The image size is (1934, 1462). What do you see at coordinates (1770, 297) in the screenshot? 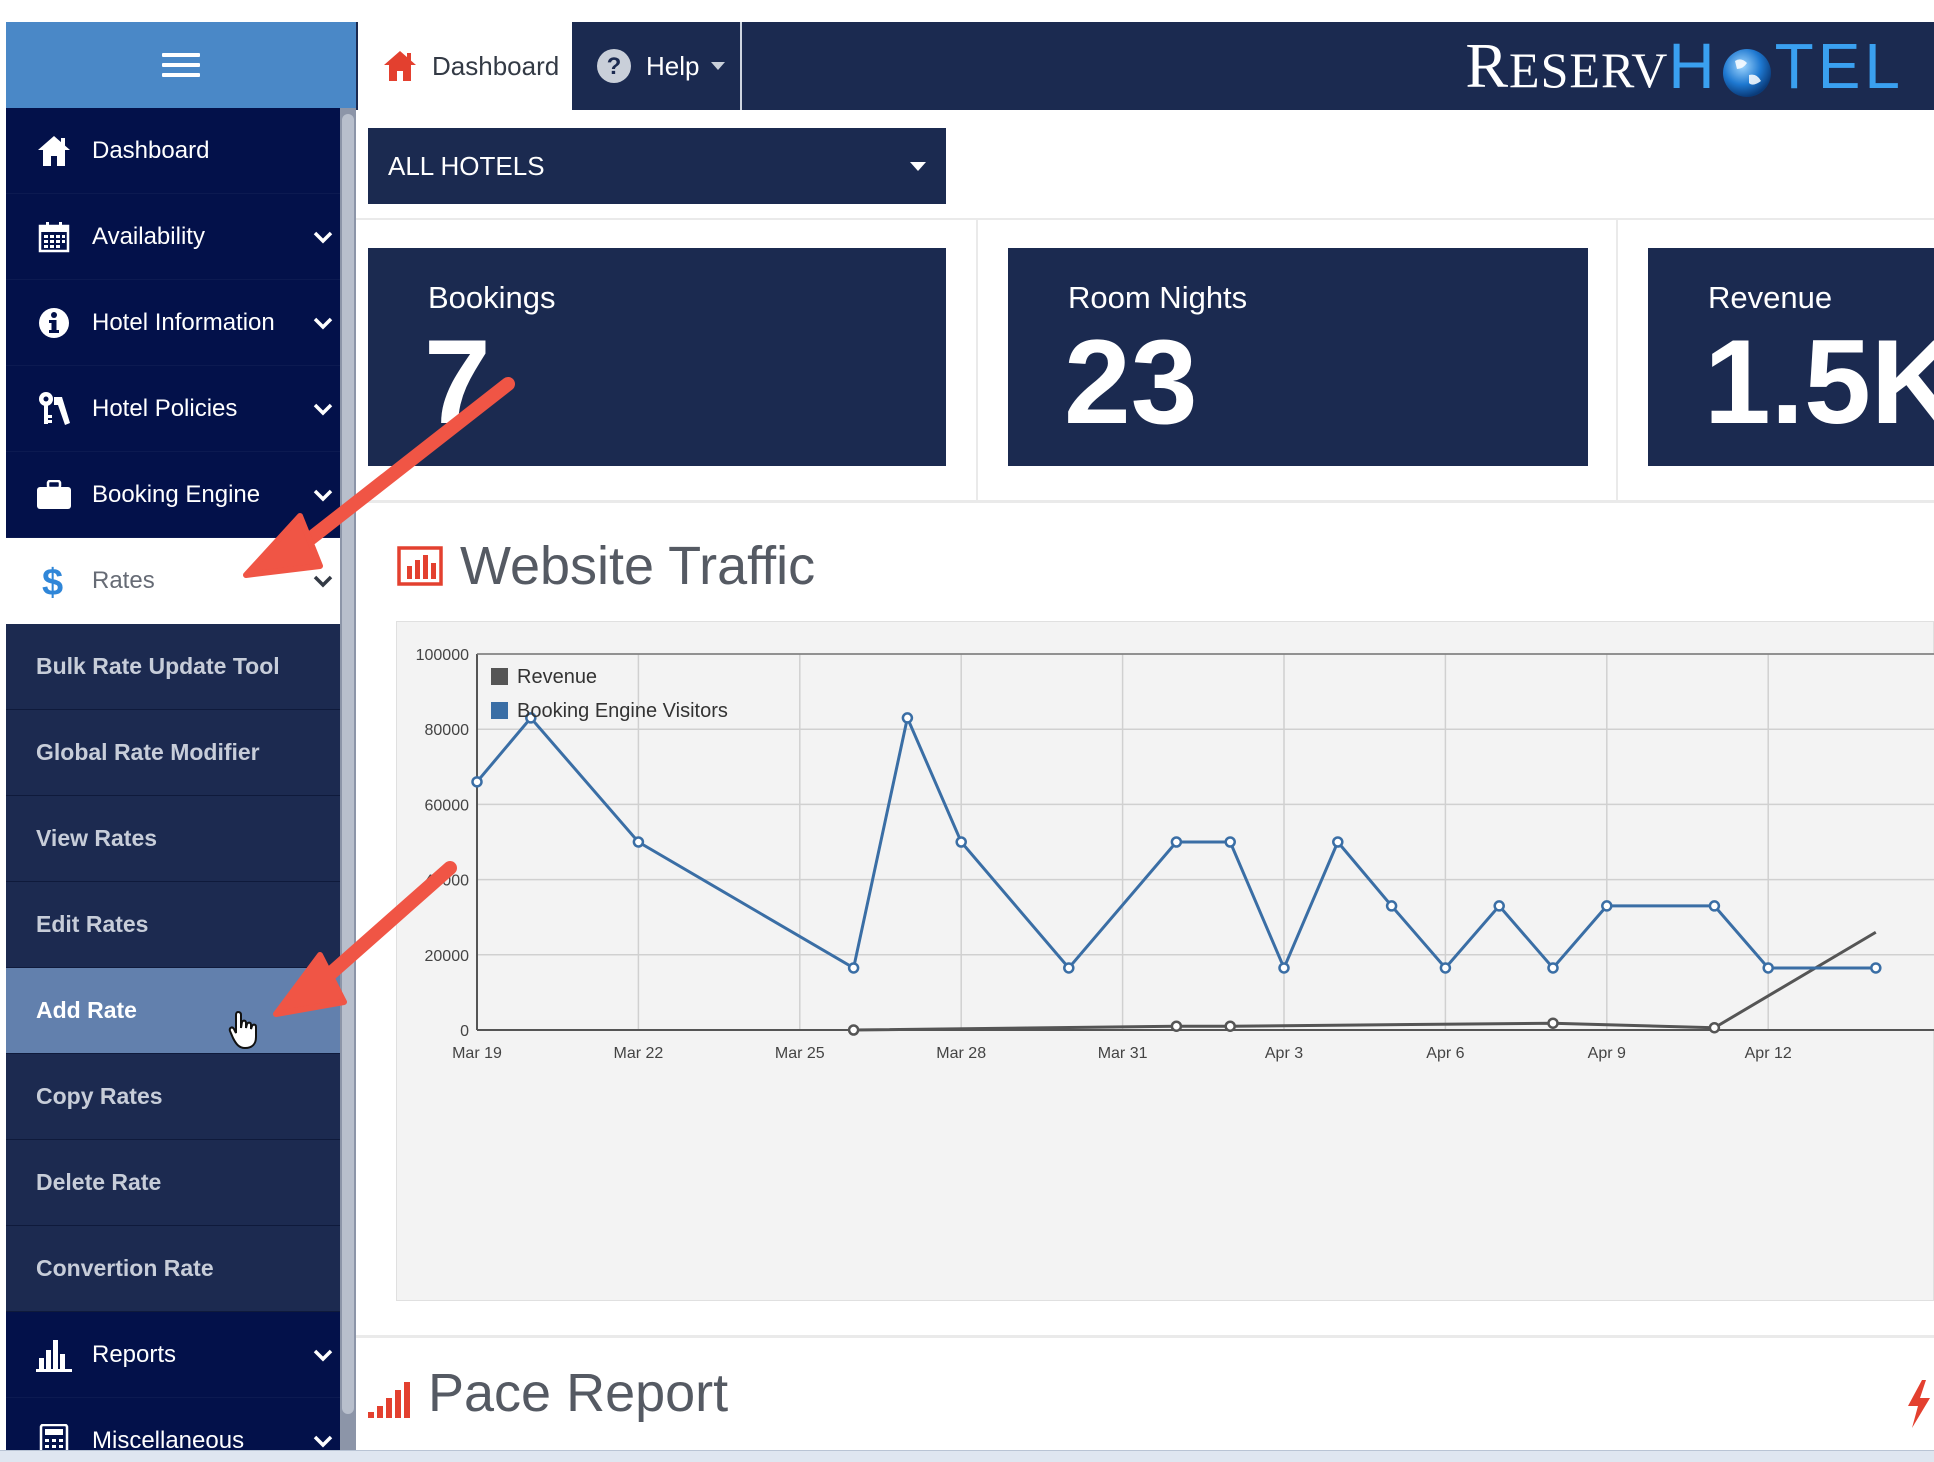
I see `stat-label: Revenue` at bounding box center [1770, 297].